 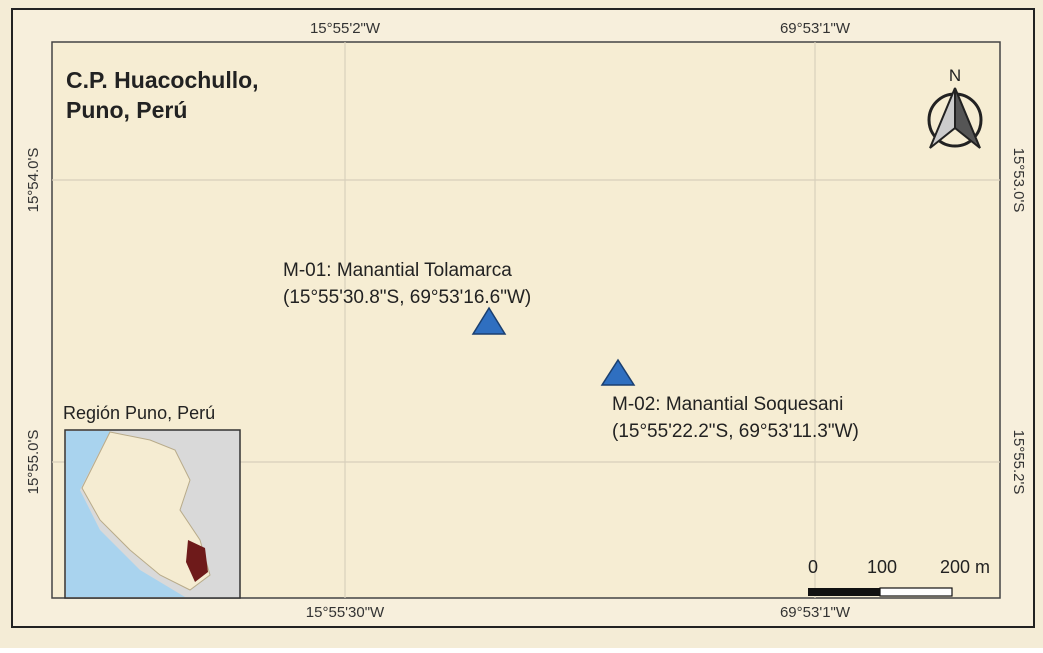 I want to click on grid-label: 15°55'2"W, so click(x=345, y=28).